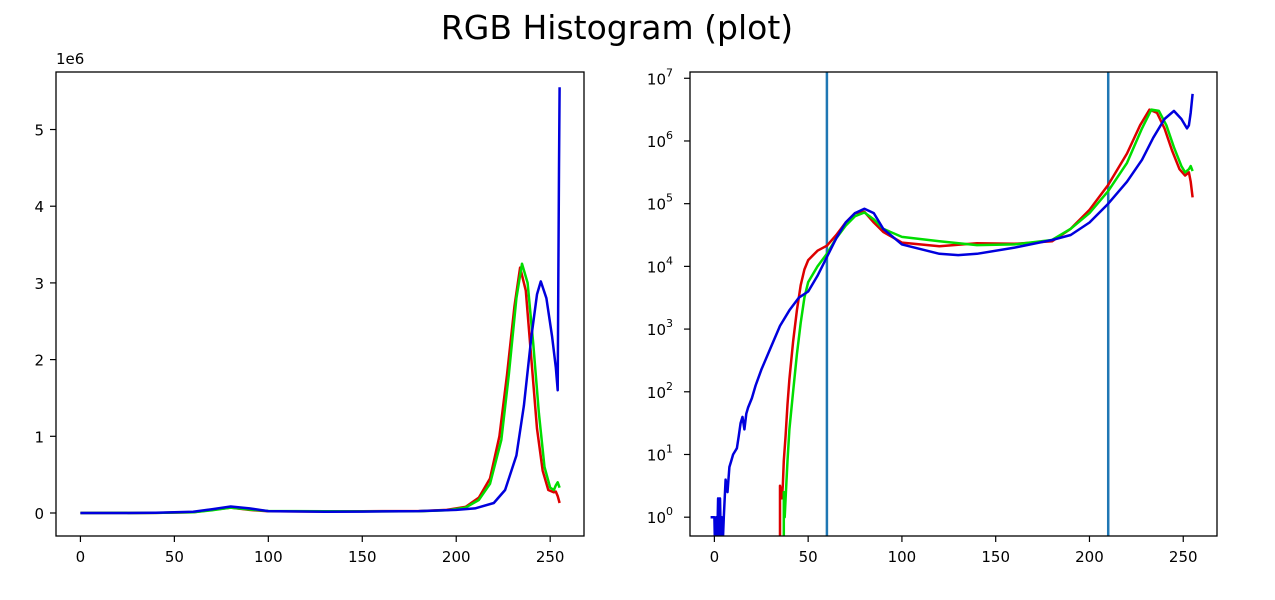  I want to click on y-tick-label: 10³, so click(660, 328).